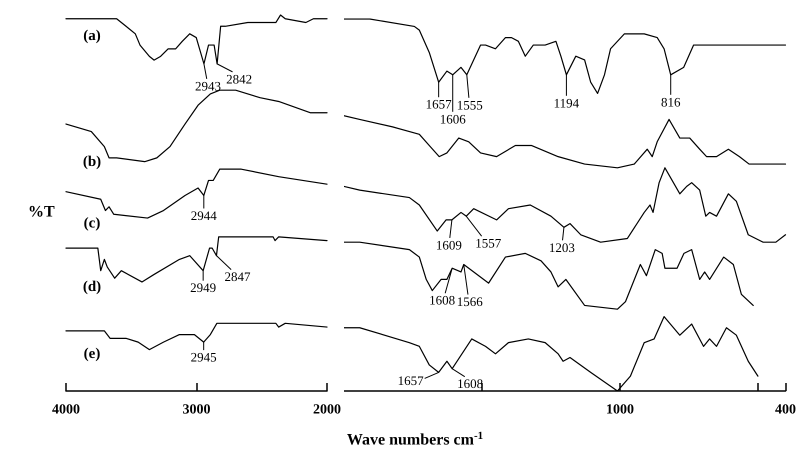  Describe the element at coordinates (92, 287) in the screenshot. I see `series-label: (d)` at that location.